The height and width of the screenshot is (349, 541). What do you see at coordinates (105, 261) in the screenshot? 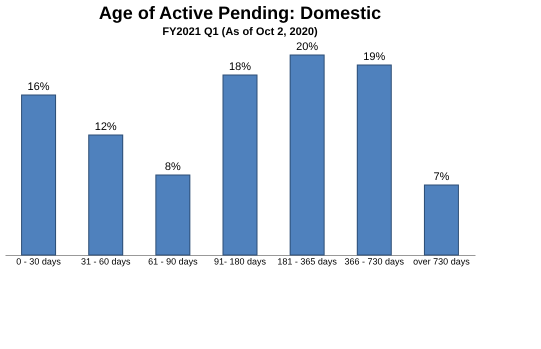
I see `x-tick-label: 31 - 60 days` at bounding box center [105, 261].